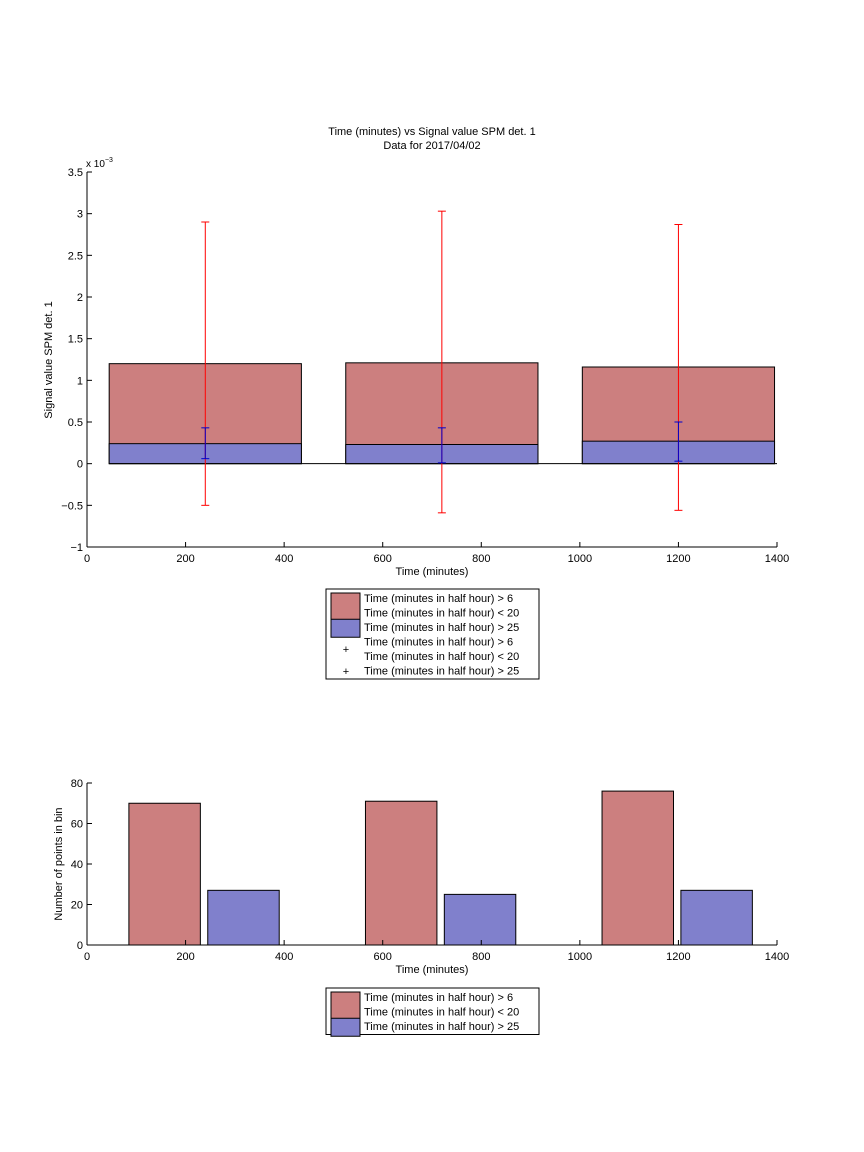 The width and height of the screenshot is (864, 1152). What do you see at coordinates (76, 548) in the screenshot?
I see `y-tick-label: −1` at bounding box center [76, 548].